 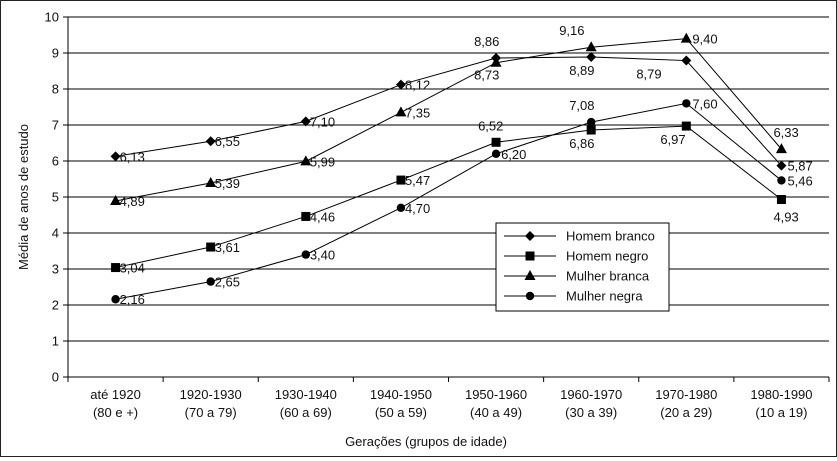 I want to click on data-label: 8,73, so click(x=486, y=75).